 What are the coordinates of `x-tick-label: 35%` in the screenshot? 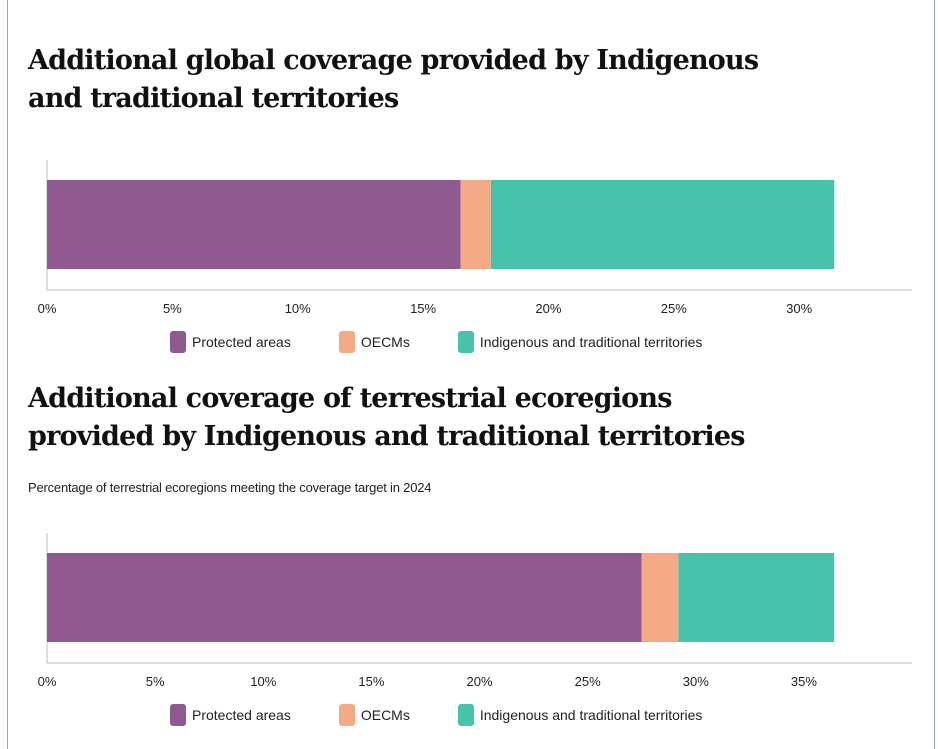 It's located at (804, 681).